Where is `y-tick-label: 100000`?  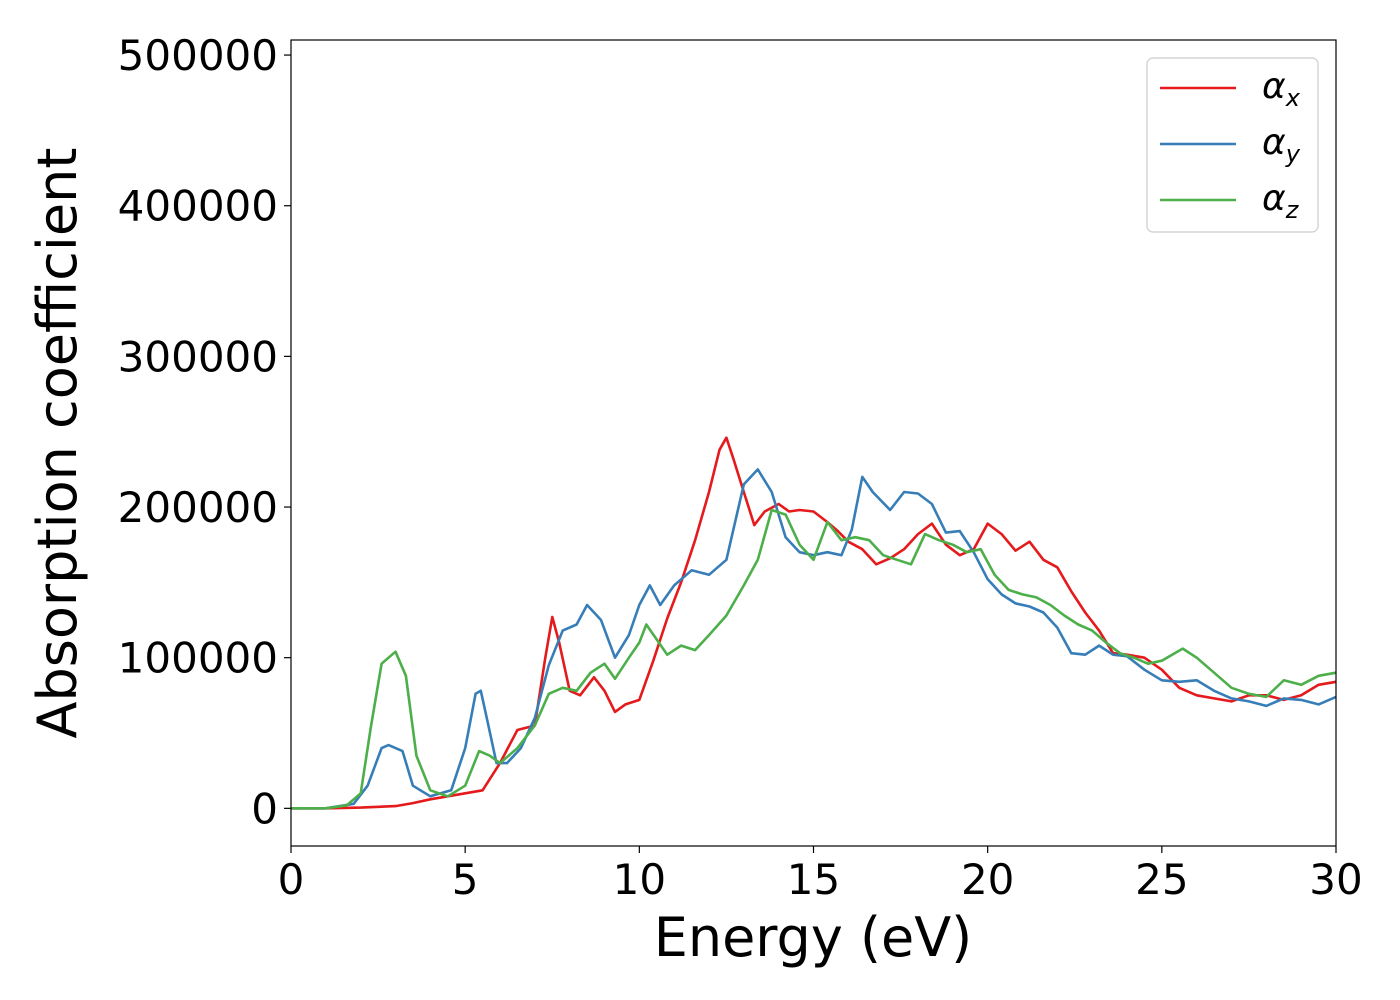
y-tick-label: 100000 is located at coordinates (198, 658).